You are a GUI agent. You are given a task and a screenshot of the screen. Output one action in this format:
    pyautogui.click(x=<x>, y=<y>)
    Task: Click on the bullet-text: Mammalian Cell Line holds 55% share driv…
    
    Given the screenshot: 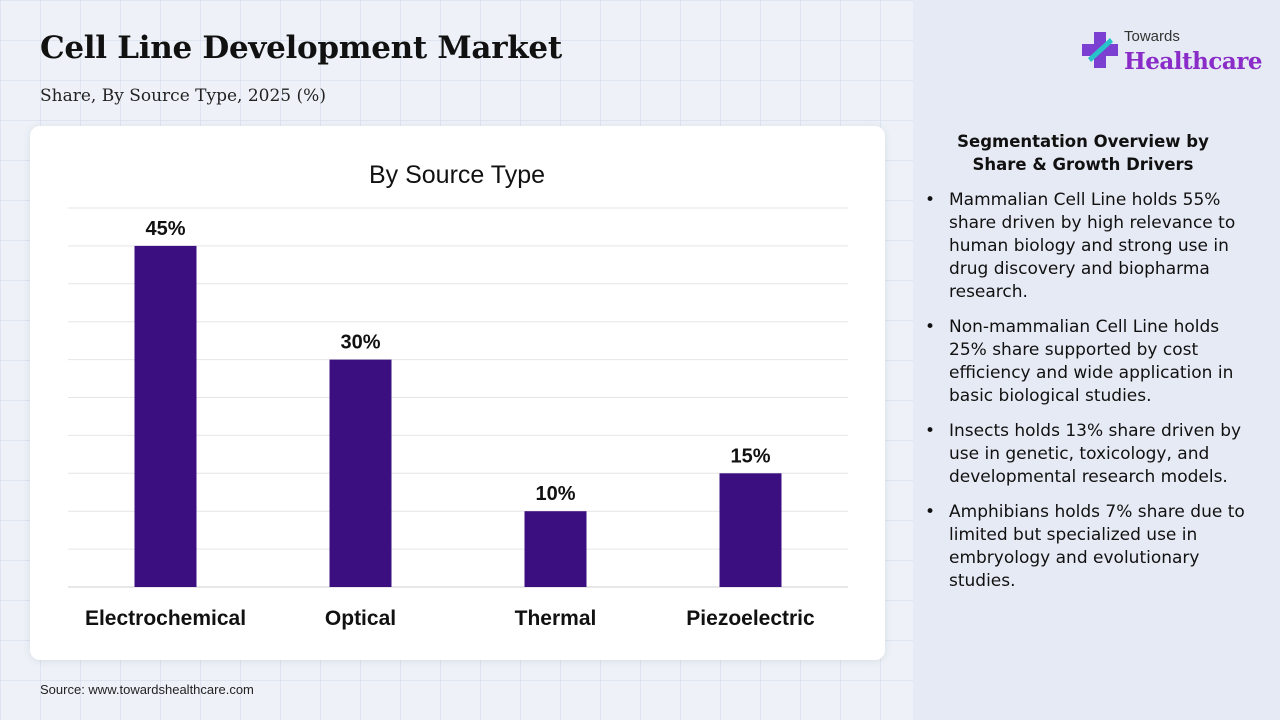 What is the action you would take?
    pyautogui.click(x=1092, y=246)
    